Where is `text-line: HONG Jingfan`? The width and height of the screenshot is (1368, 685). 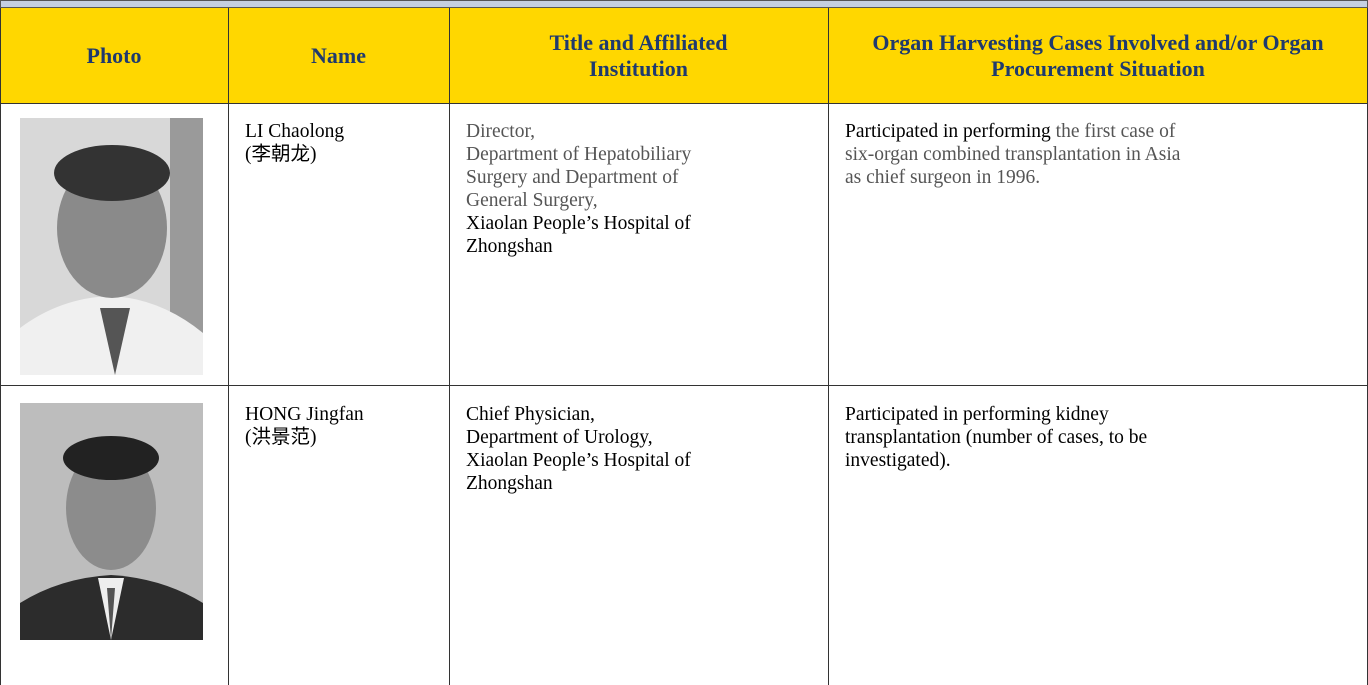
text-line: HONG Jingfan is located at coordinates (304, 414).